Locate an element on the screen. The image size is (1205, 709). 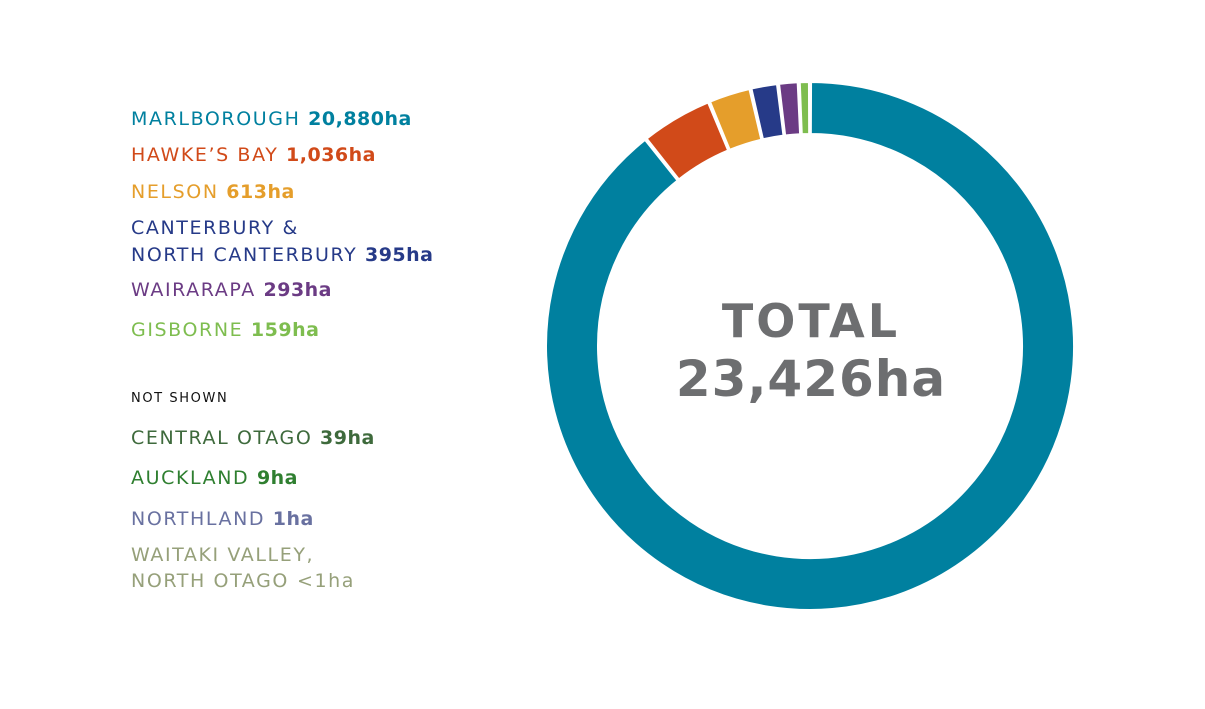
legend-name: NELSON is located at coordinates (175, 192).